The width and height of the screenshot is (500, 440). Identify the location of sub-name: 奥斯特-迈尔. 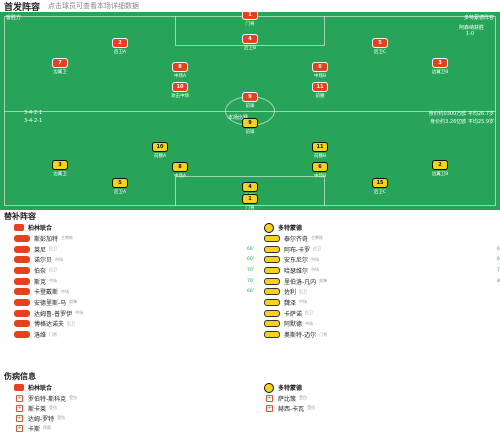
(300, 336).